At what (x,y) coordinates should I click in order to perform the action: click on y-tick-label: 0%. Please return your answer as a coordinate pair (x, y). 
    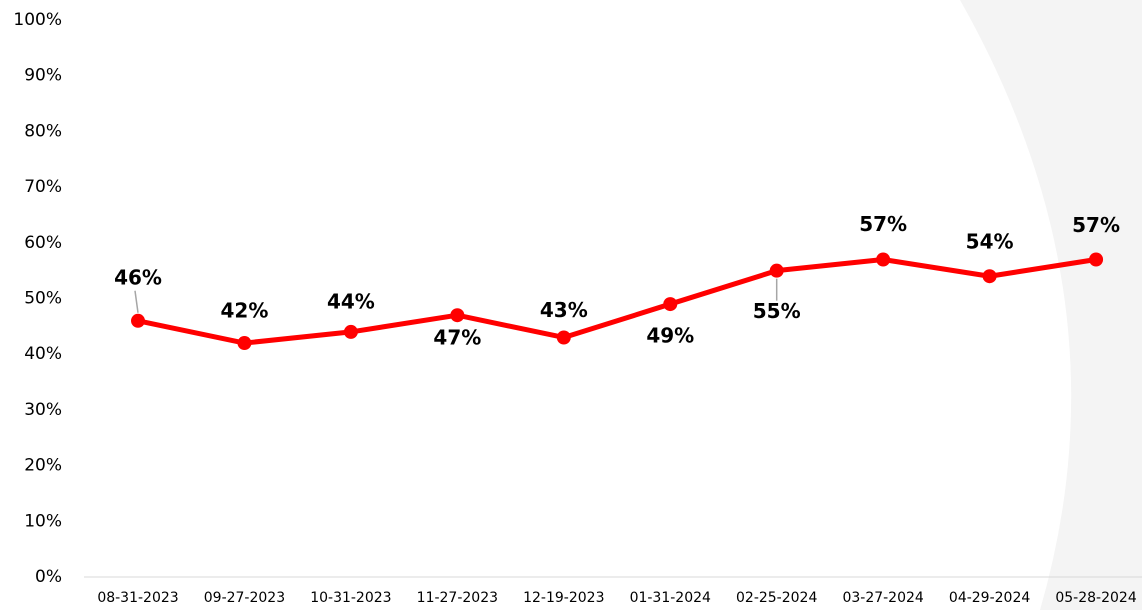
    Looking at the image, I should click on (48, 577).